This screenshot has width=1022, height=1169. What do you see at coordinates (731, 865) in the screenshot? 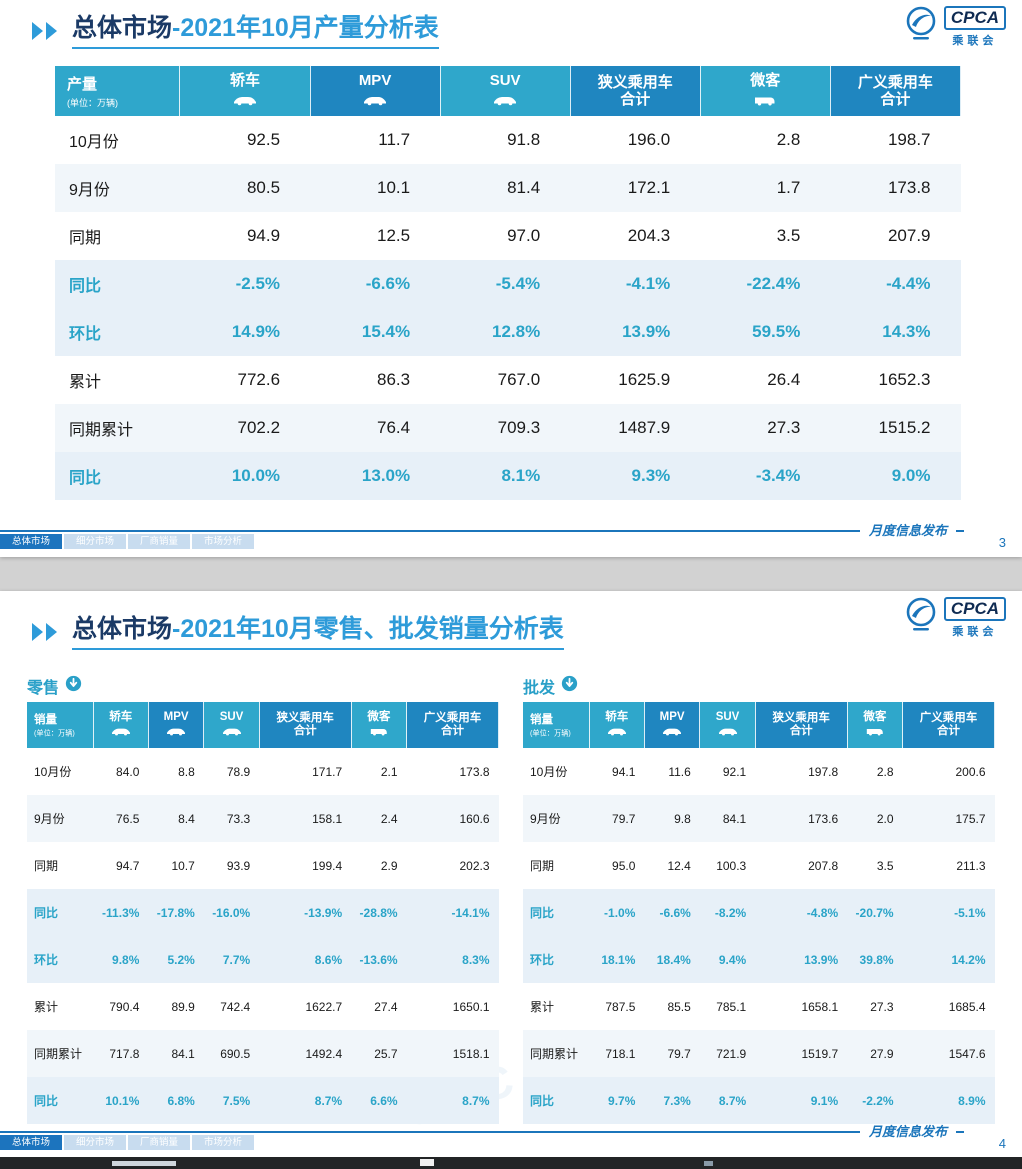
I see `cell-value: 100.3` at bounding box center [731, 865].